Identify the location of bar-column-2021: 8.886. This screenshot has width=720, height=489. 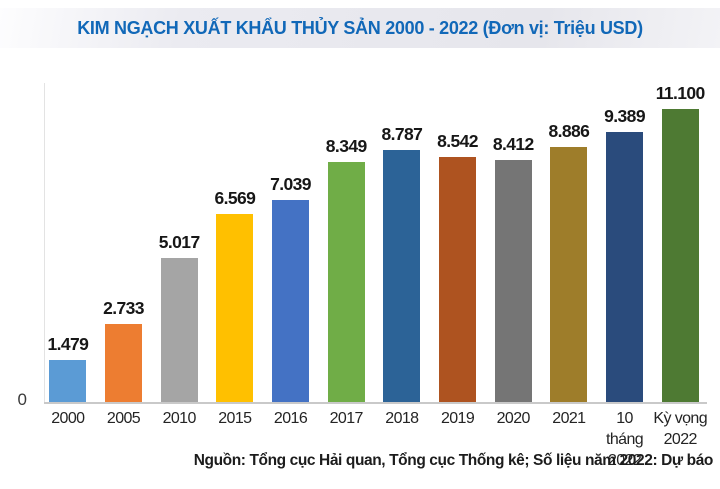
(569, 243).